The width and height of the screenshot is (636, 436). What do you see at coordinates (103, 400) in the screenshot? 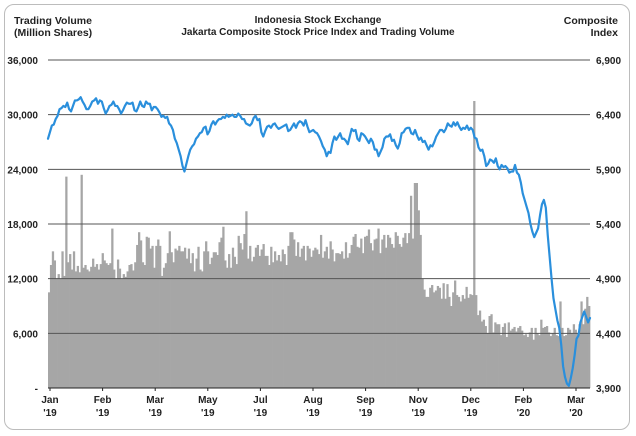
I see `x-tick-month: Feb` at bounding box center [103, 400].